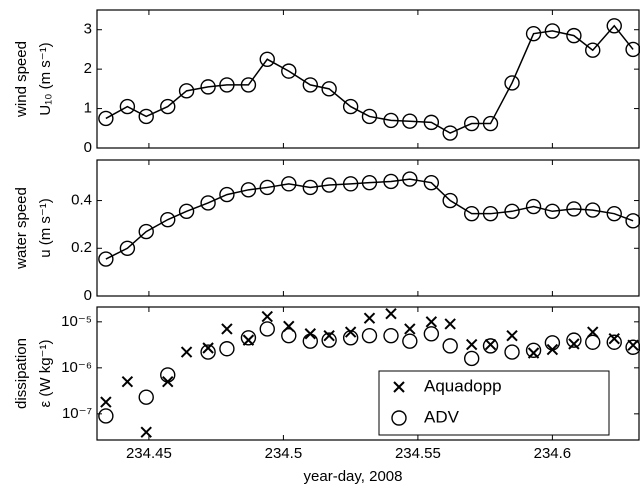  I want to click on y-axis-label: water speed, so click(21, 228).